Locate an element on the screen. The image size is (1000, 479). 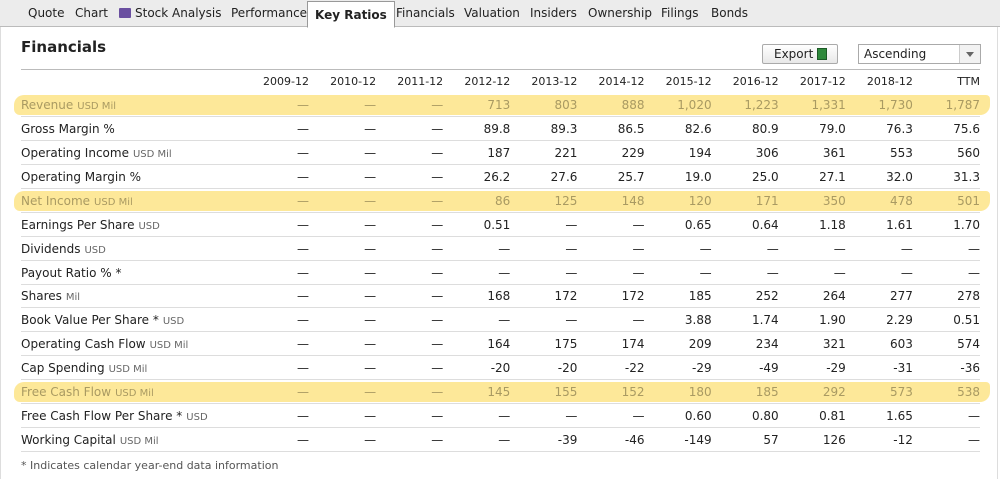
nav-tab: Stock Analysis is located at coordinates (170, 13).